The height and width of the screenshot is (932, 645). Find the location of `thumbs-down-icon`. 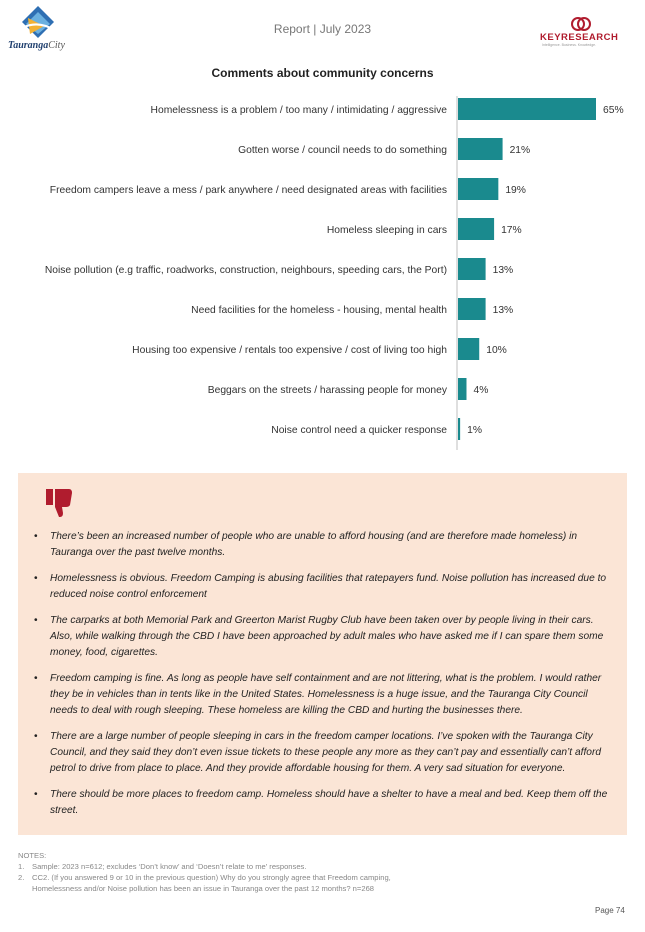

thumbs-down-icon is located at coordinates (59, 503).